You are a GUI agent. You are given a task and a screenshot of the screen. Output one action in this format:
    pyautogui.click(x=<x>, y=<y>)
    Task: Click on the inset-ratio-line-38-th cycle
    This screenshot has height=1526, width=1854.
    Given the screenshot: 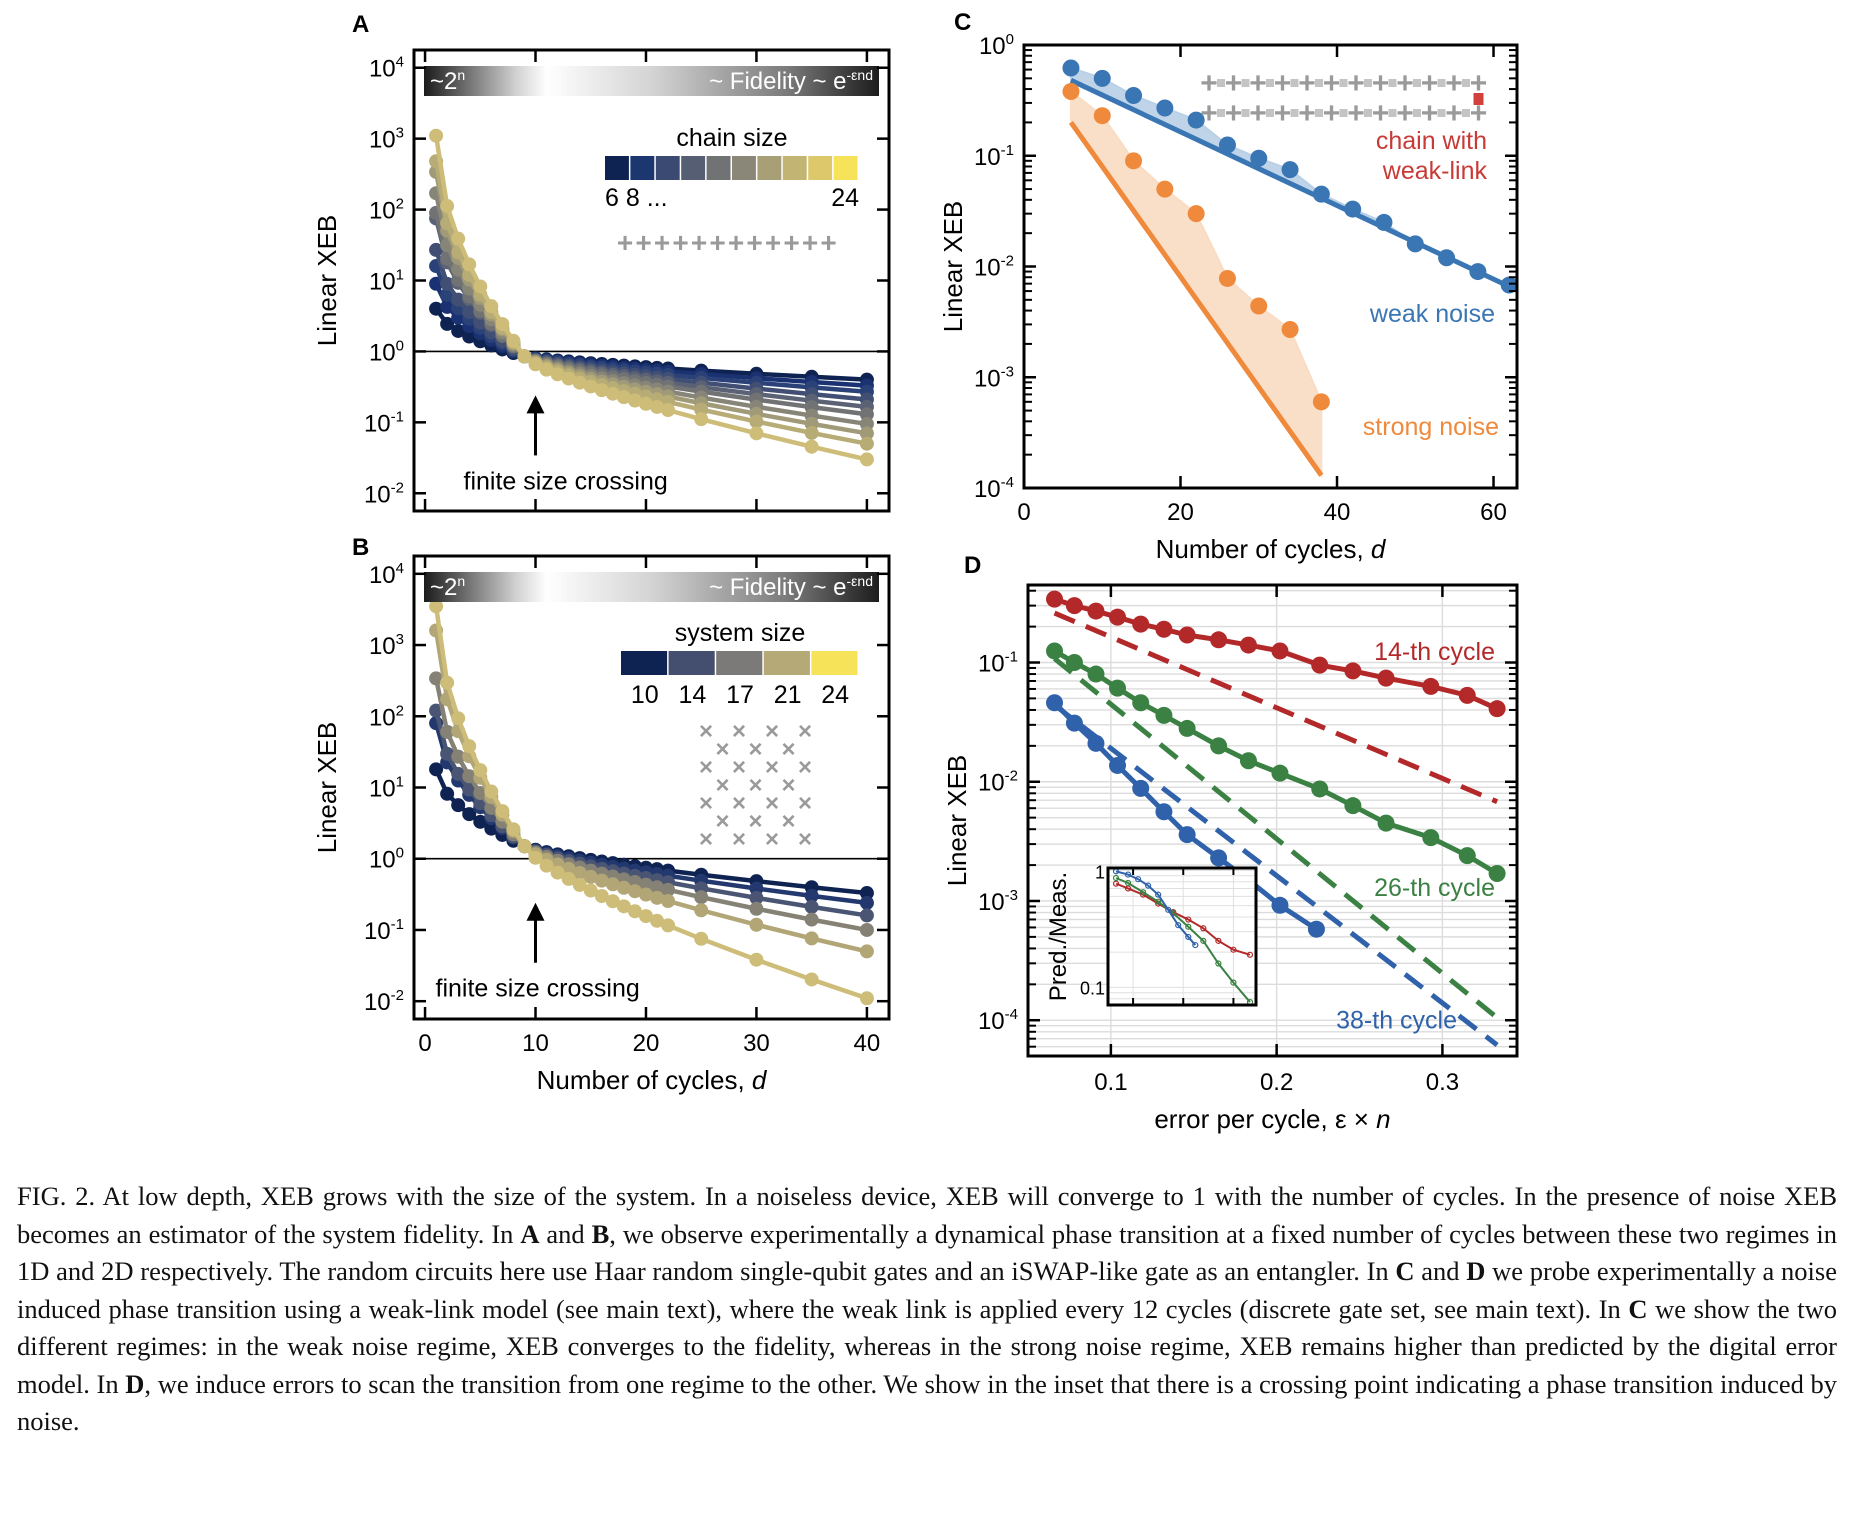 What is the action you would take?
    pyautogui.click(x=1156, y=908)
    